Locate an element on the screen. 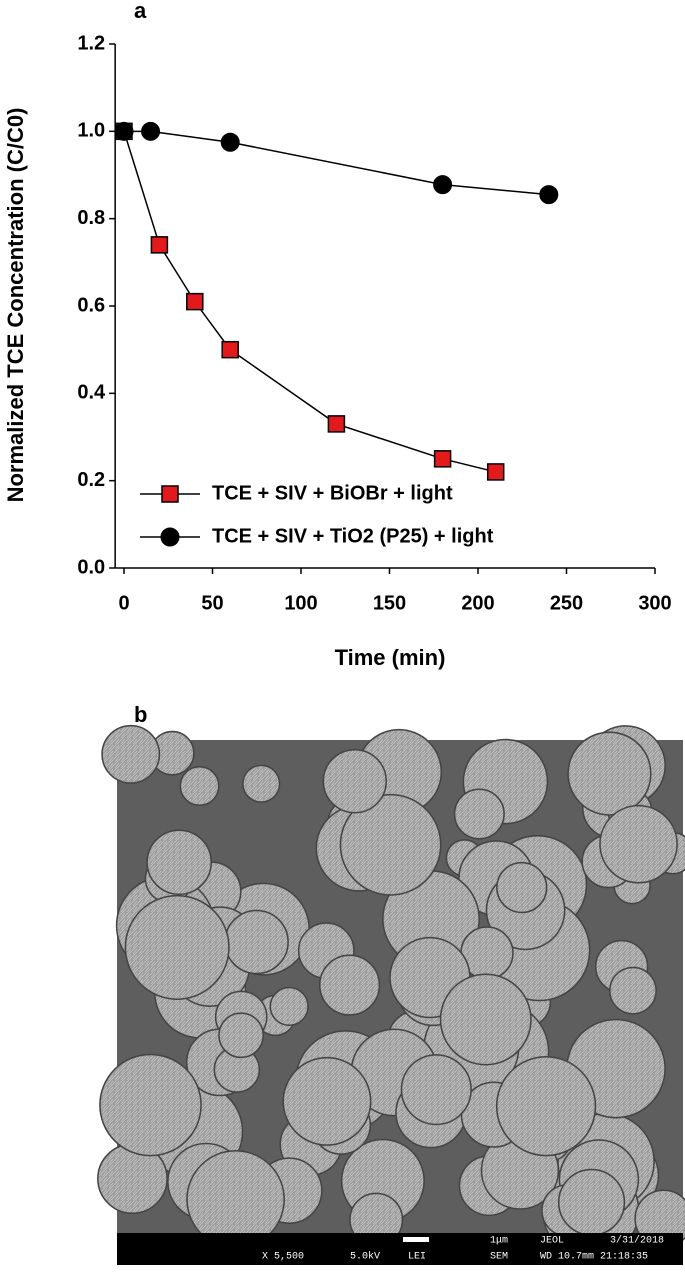 The height and width of the screenshot is (1273, 685). x-tick-label: 50 is located at coordinates (212, 603).